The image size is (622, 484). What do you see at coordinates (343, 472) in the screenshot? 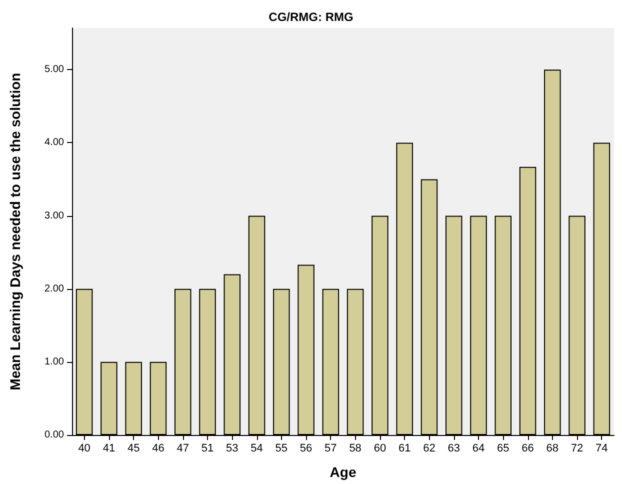
I see `x-axis-title: Age` at bounding box center [343, 472].